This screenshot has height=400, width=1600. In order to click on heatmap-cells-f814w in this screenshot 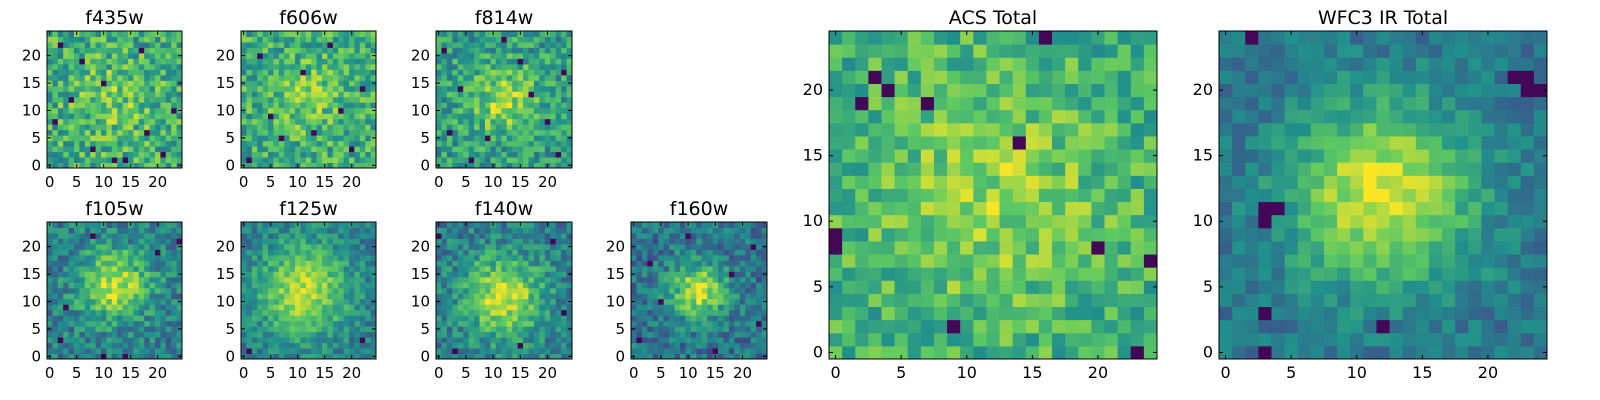, I will do `click(504, 100)`.